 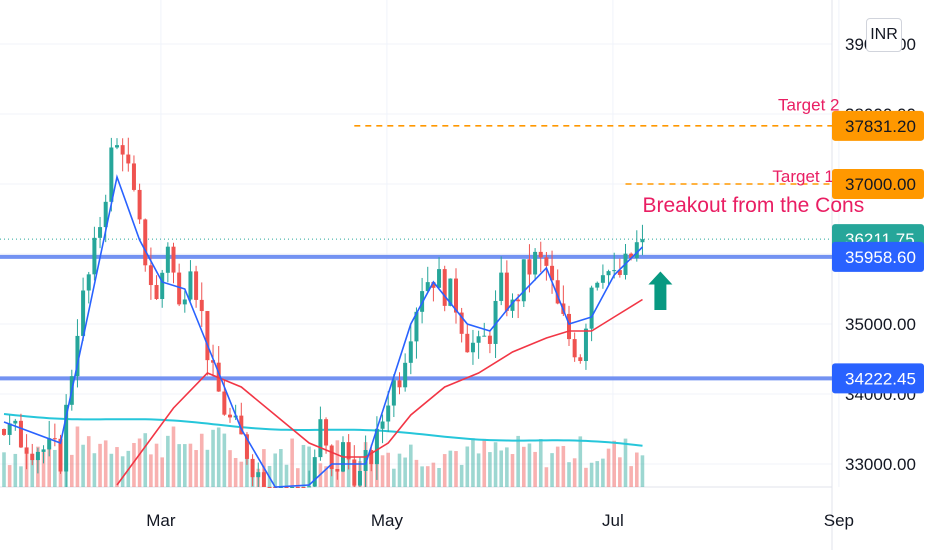 What do you see at coordinates (808, 105) in the screenshot?
I see `annotation-text: Target 2` at bounding box center [808, 105].